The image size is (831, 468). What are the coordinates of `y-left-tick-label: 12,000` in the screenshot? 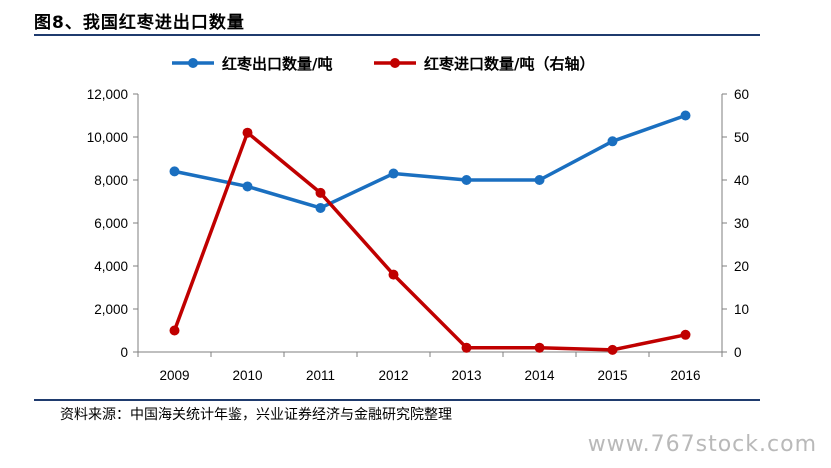 It's located at (107, 94).